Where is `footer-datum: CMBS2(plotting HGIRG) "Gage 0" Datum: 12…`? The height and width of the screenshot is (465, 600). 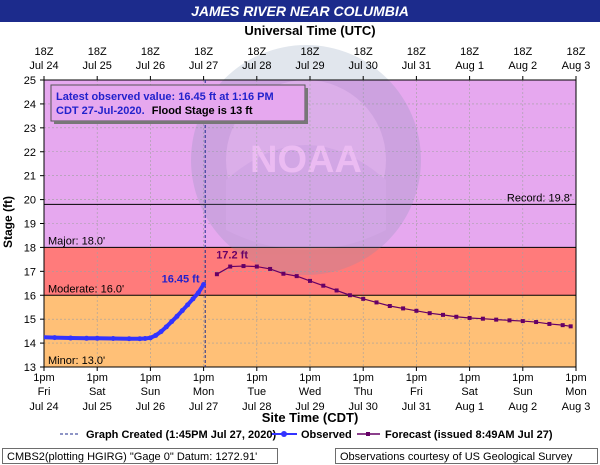 footer-datum: CMBS2(plotting HGIRG) "Gage 0" Datum: 12… is located at coordinates (140, 456).